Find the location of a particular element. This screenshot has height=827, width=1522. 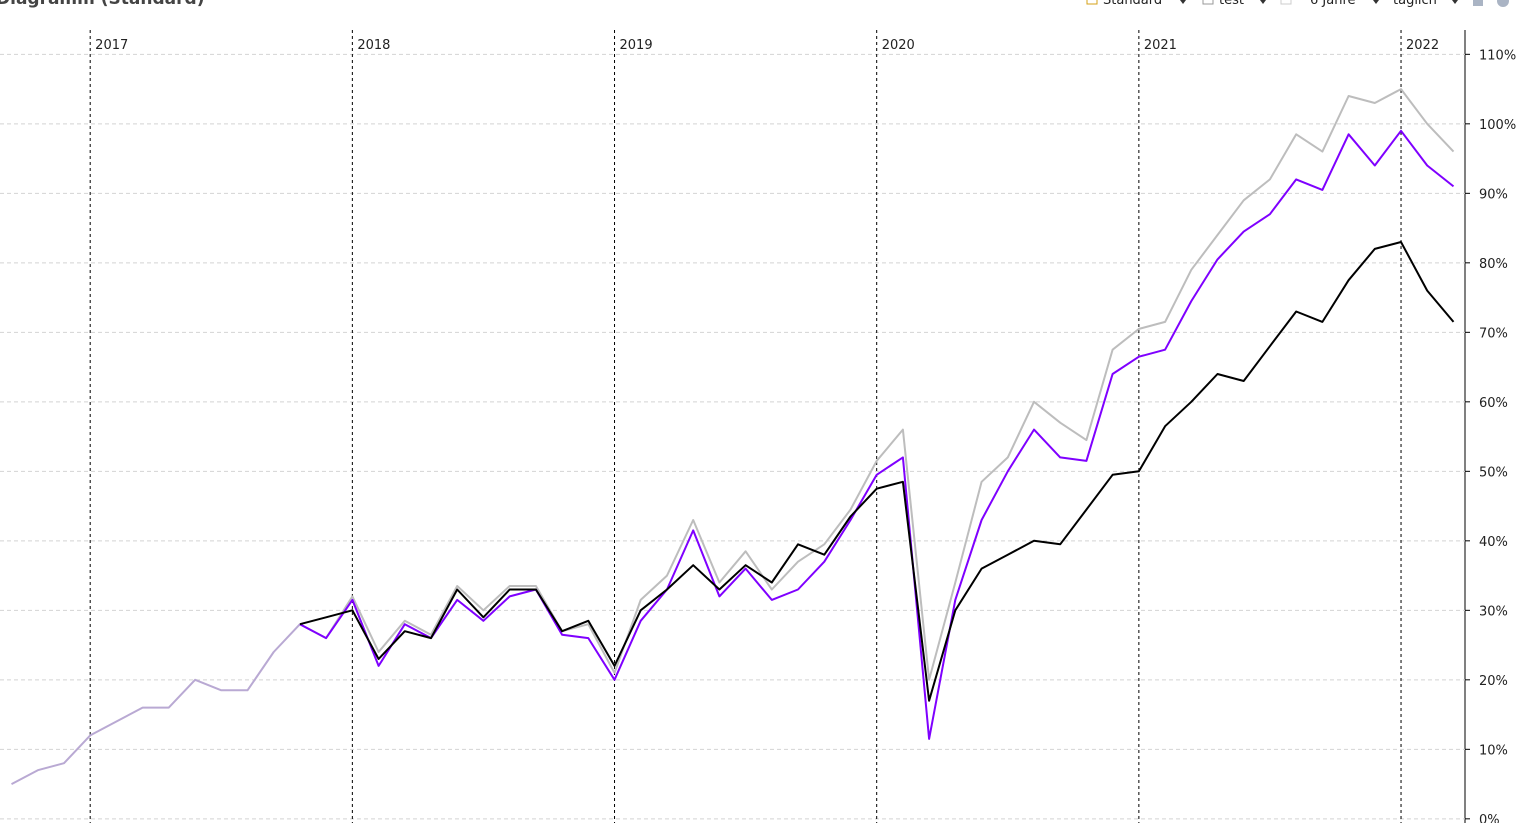

x-tick-label: 2021 is located at coordinates (1160, 45).